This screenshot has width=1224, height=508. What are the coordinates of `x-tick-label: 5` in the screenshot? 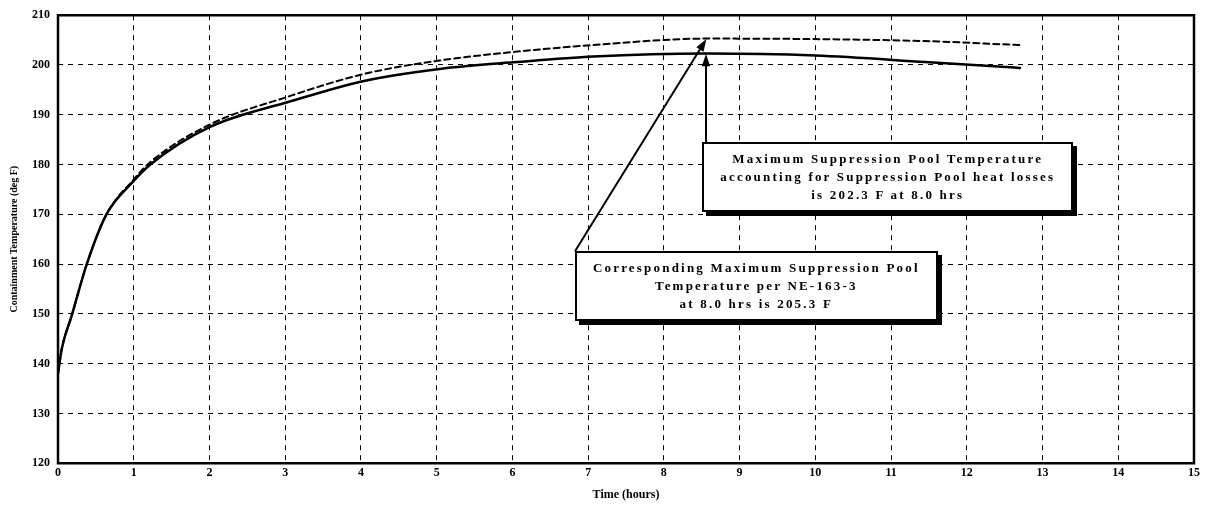 It's located at (436, 472).